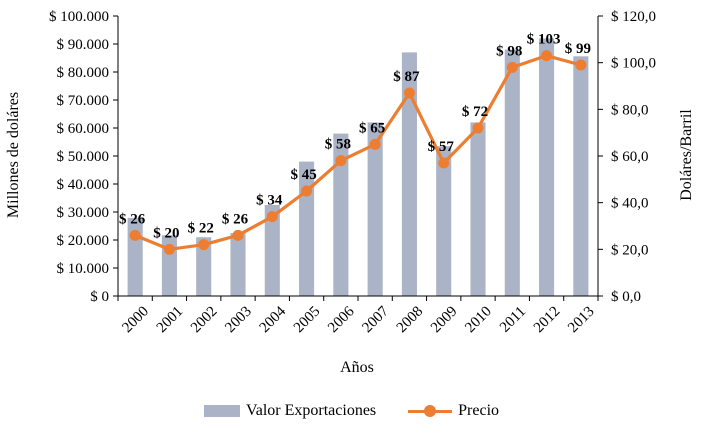  Describe the element at coordinates (630, 250) in the screenshot. I see `right-tick-label: $ 20,0` at that location.